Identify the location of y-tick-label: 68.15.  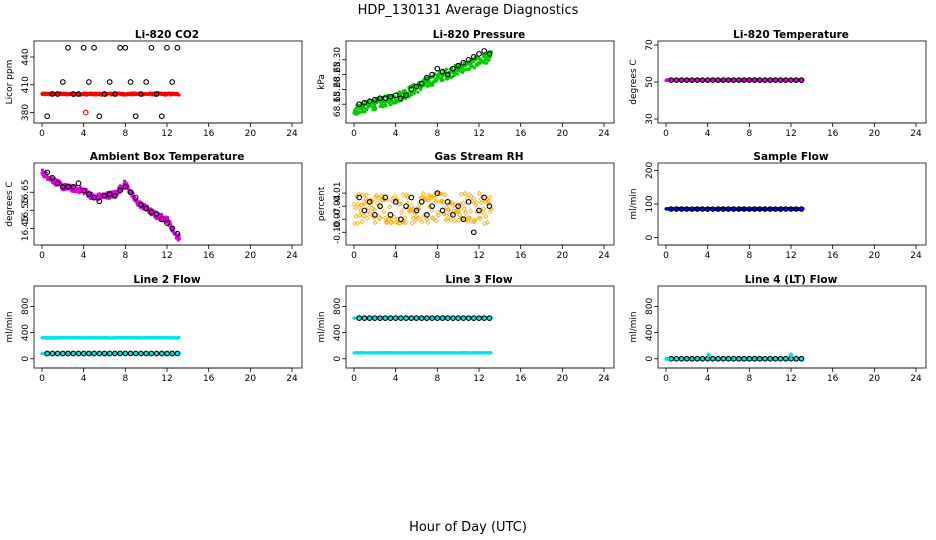
(338, 104).